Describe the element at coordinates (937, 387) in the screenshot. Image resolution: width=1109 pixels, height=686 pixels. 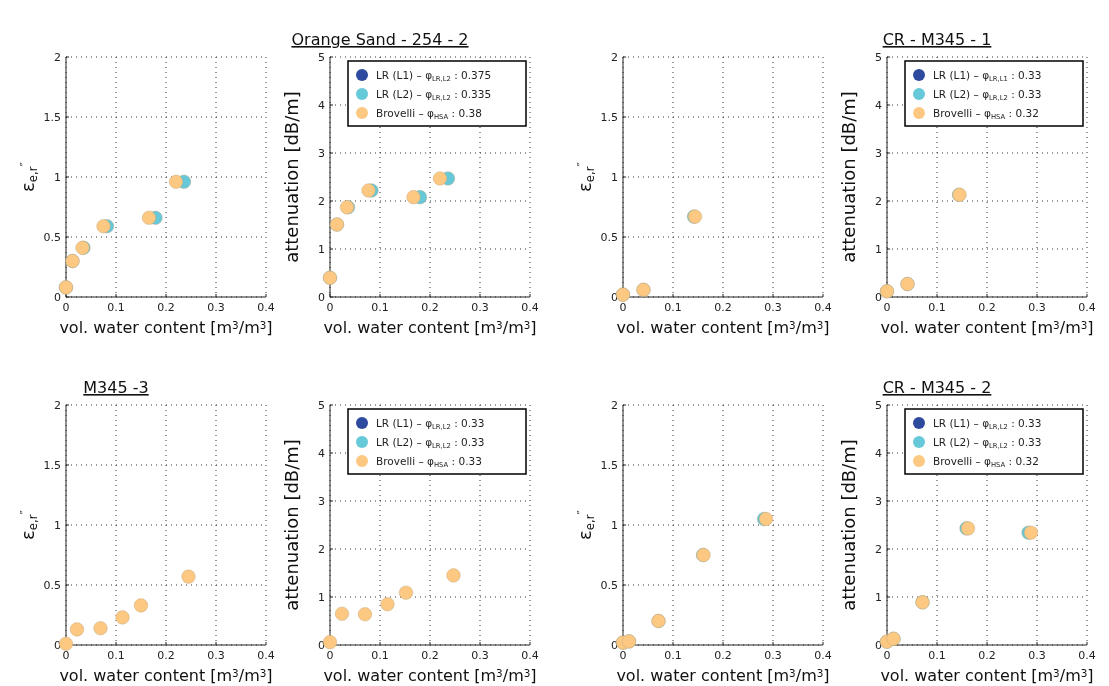
I see `chart-title: CR - M345 - 2` at that location.